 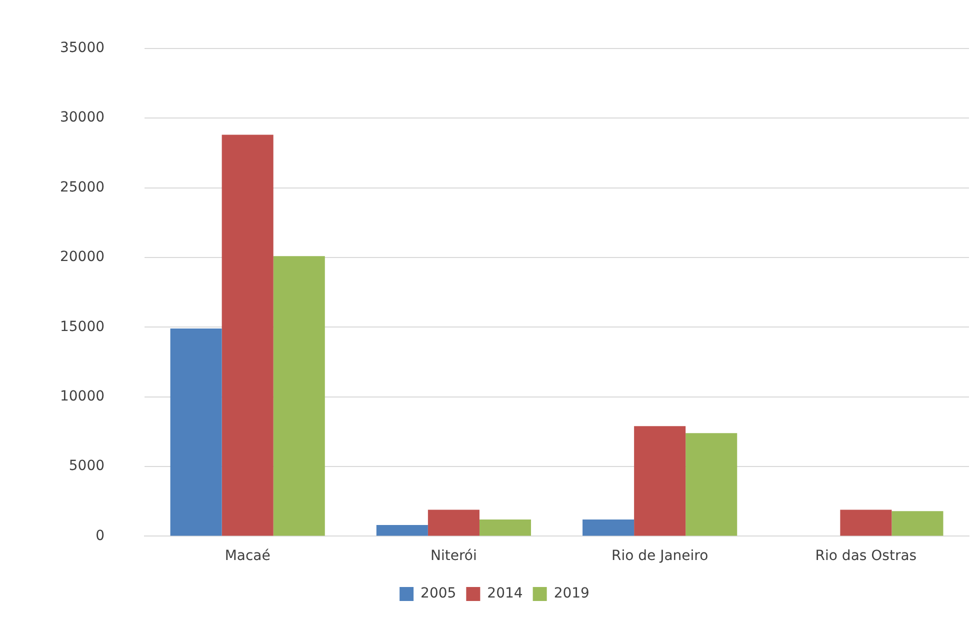 What do you see at coordinates (247, 556) in the screenshot?
I see `x-tick-label: Macaé` at bounding box center [247, 556].